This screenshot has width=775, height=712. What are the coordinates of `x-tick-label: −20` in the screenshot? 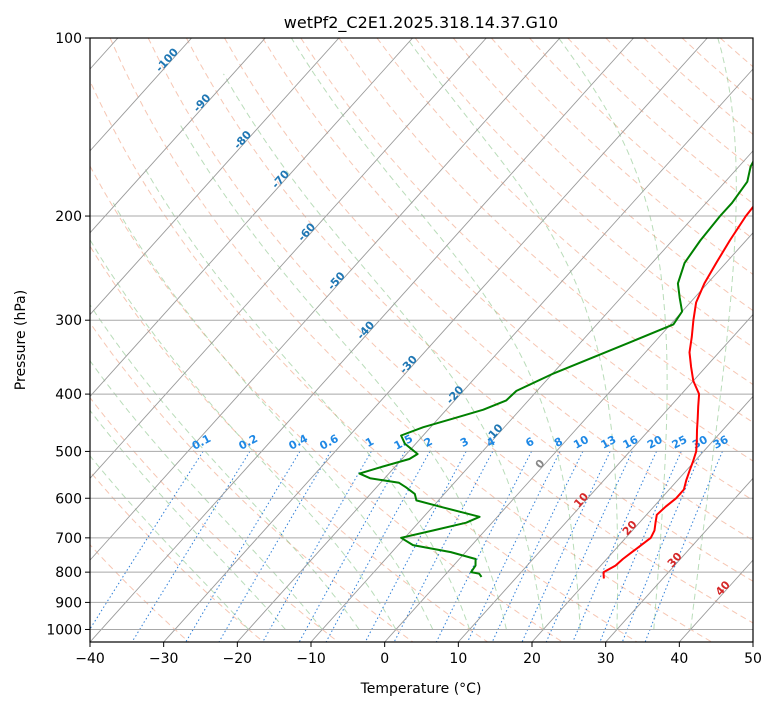 It's located at (238, 659).